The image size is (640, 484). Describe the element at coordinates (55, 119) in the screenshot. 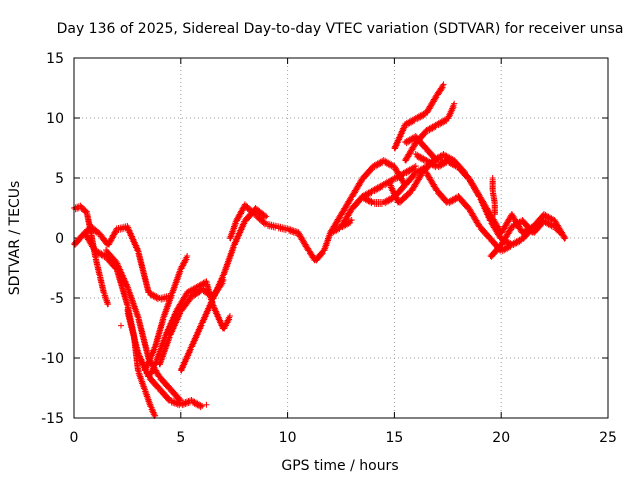

I see `y-tick-label: 10` at that location.